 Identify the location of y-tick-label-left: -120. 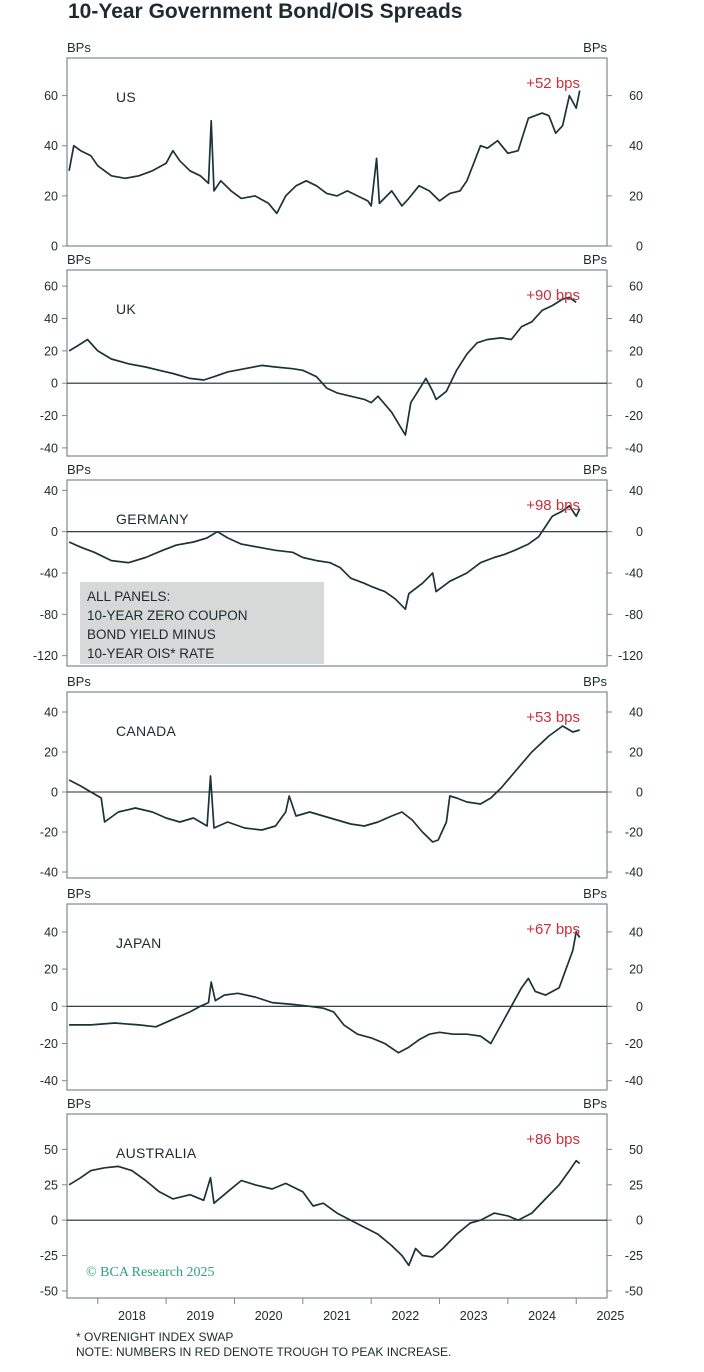
(45, 656).